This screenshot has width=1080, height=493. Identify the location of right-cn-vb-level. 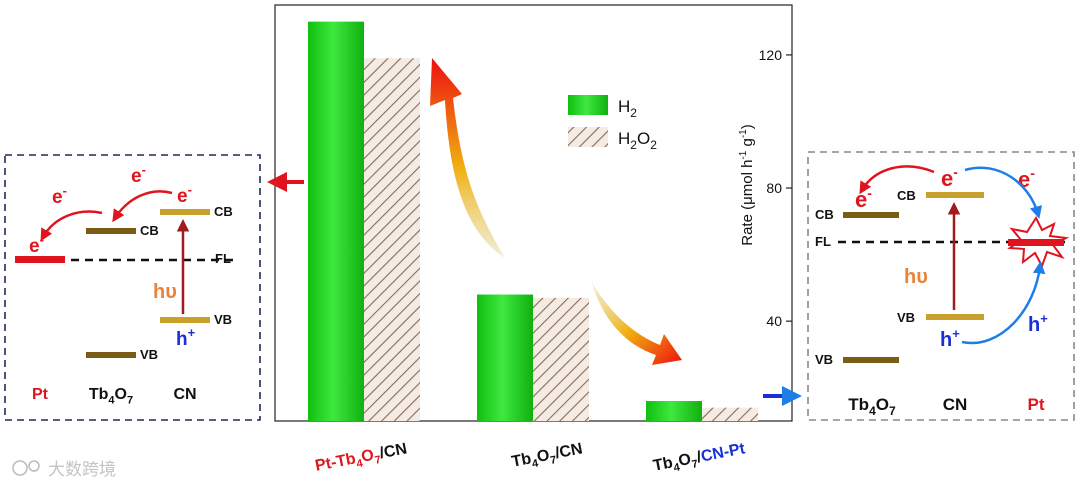
(955, 317).